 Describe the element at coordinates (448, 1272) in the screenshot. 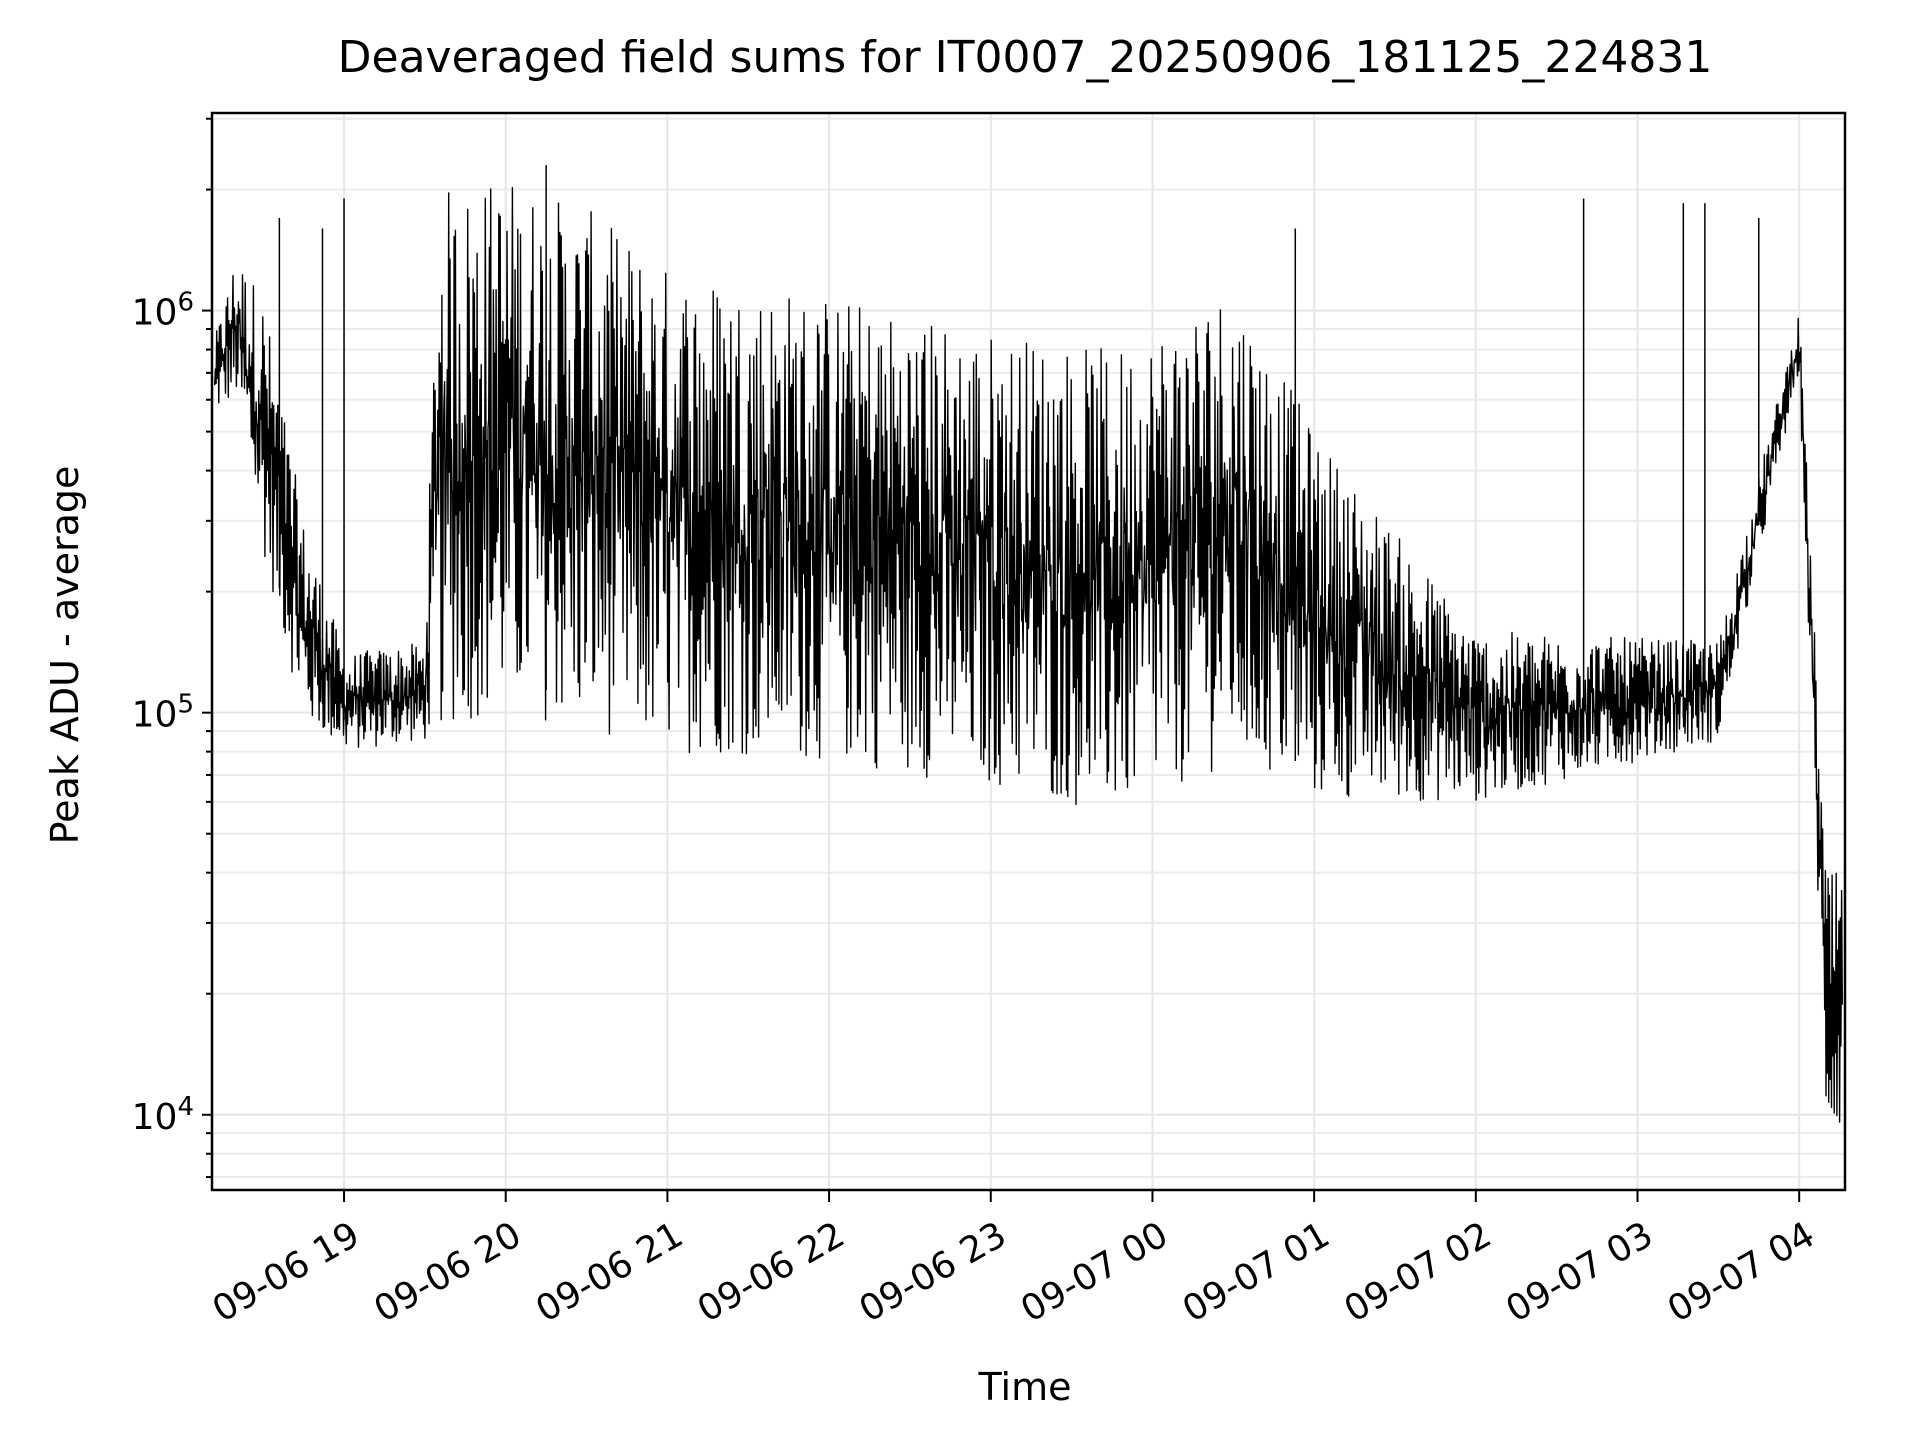

I see `x-tick-label: 09-06 20` at that location.